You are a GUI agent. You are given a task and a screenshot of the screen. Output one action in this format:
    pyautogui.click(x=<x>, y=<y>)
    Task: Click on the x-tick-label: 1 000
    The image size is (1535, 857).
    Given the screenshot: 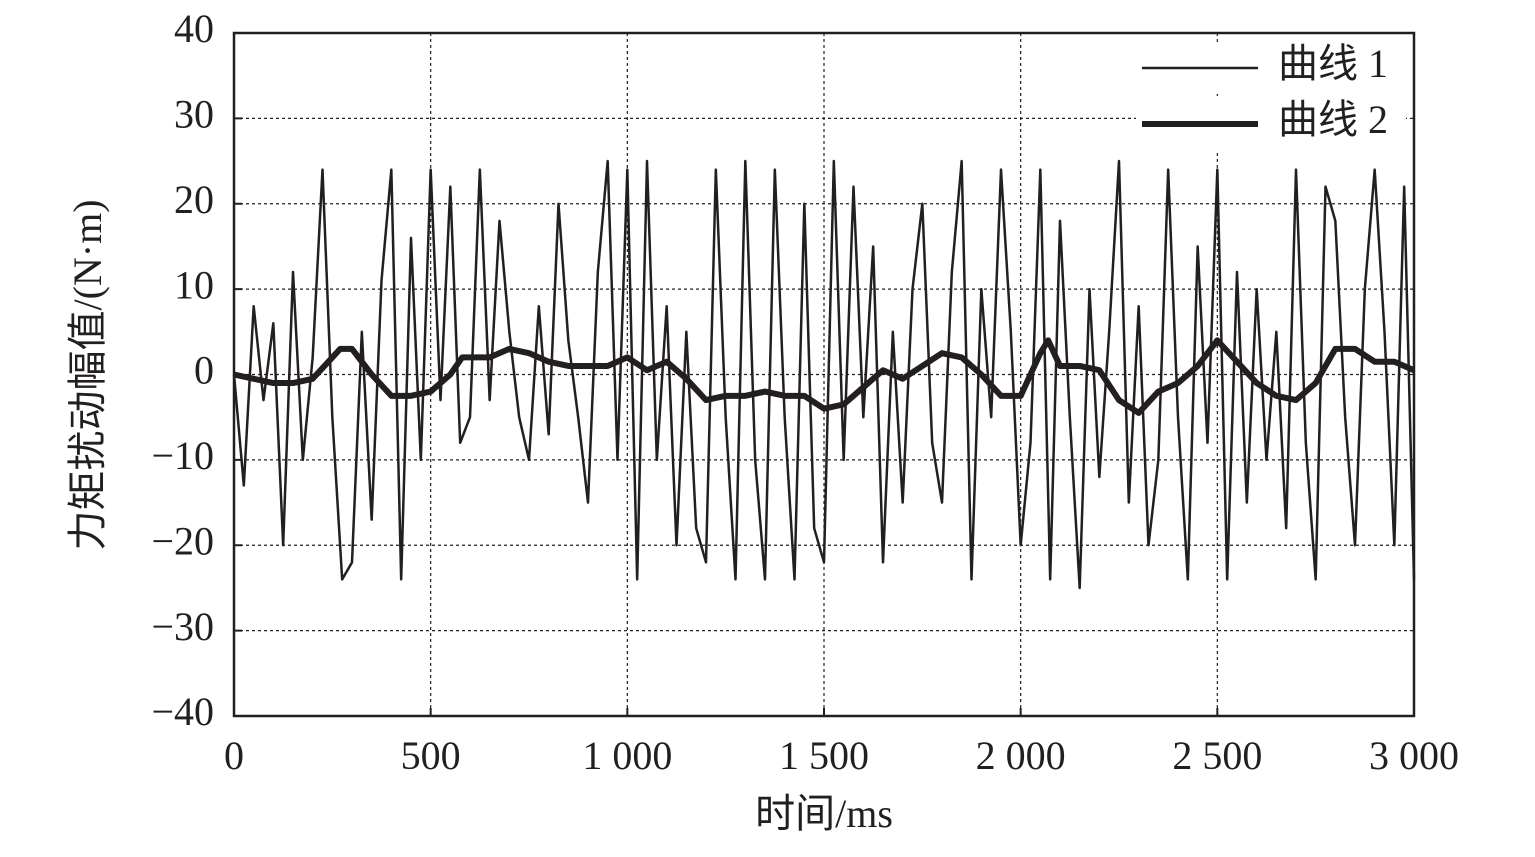 What is the action you would take?
    pyautogui.click(x=627, y=755)
    